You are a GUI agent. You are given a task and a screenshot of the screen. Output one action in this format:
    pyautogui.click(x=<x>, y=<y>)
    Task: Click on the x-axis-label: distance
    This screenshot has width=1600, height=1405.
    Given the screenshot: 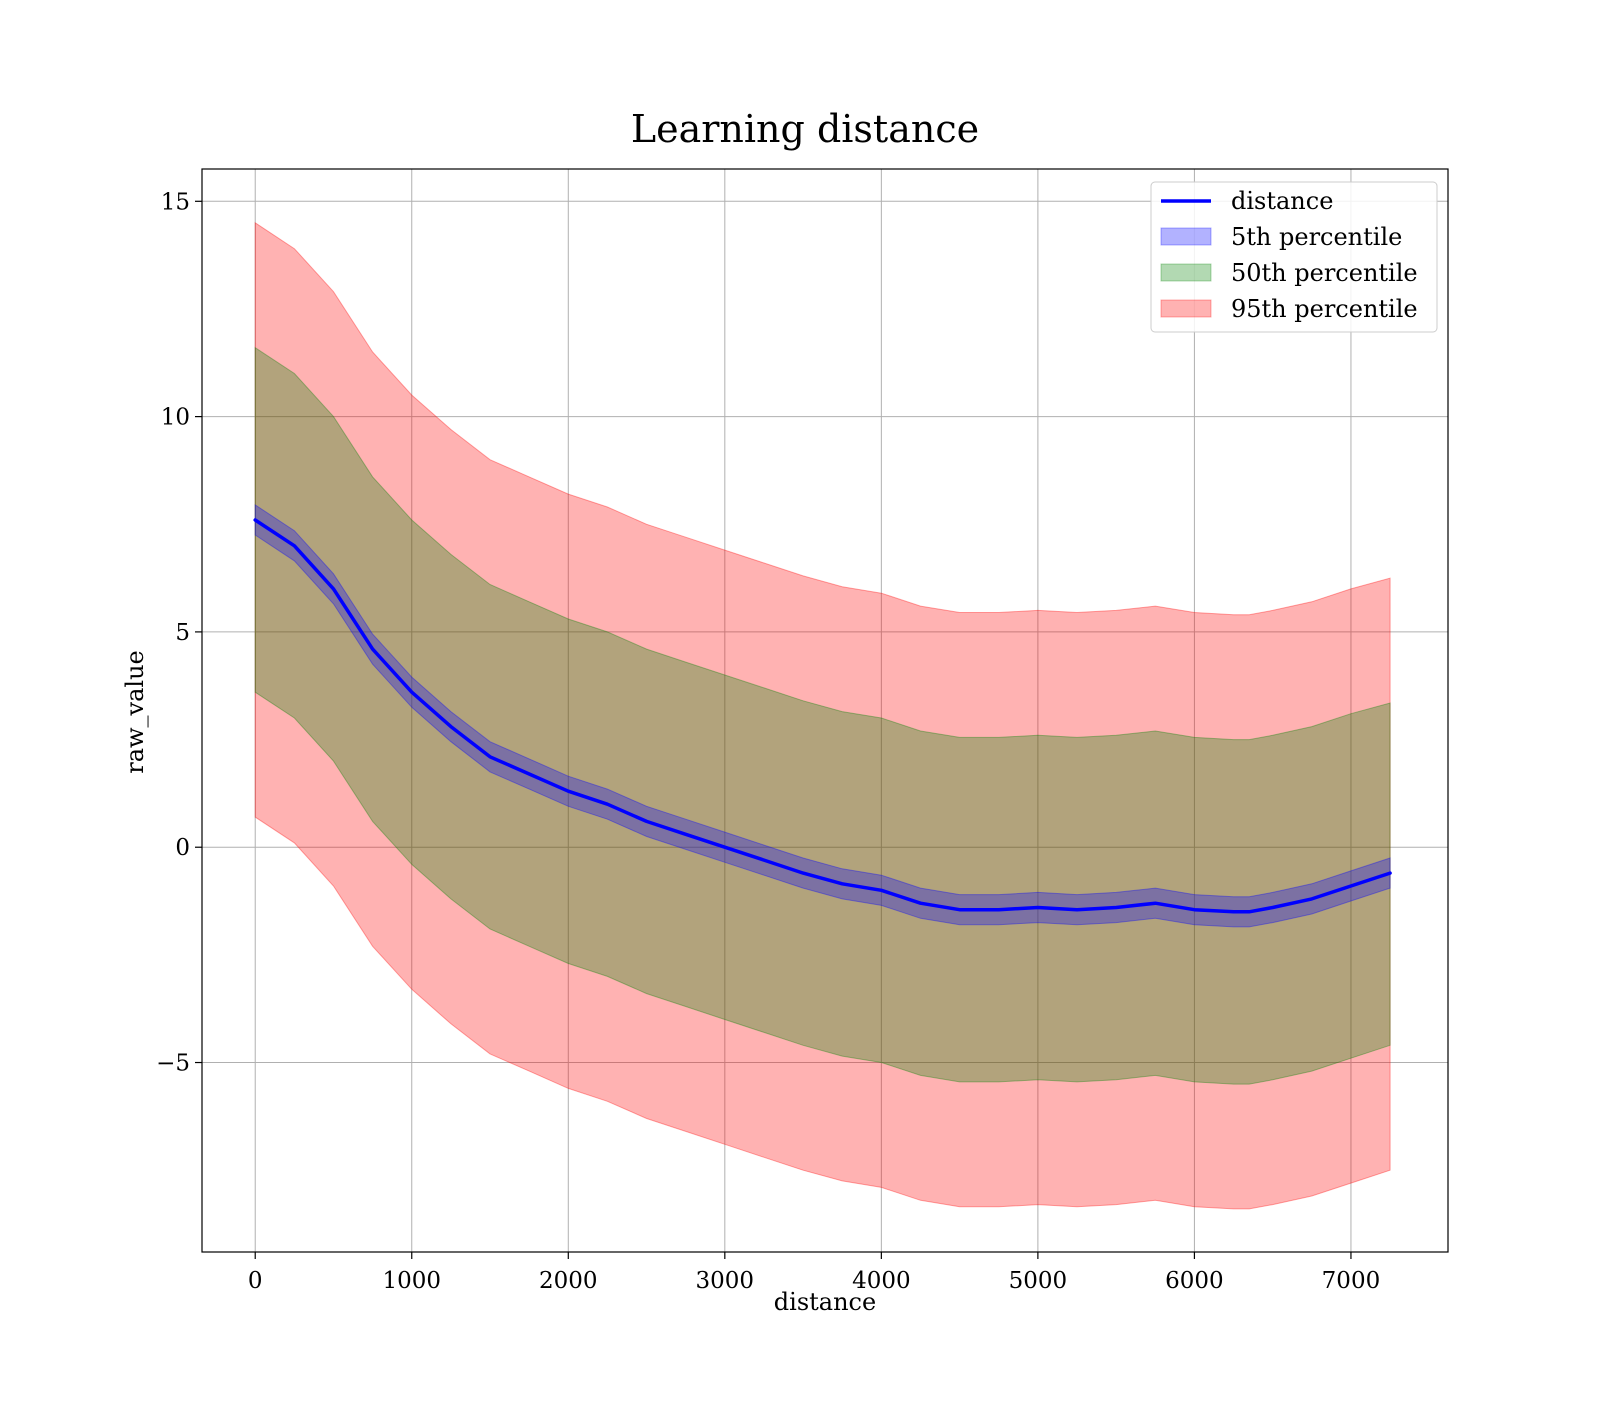 What is the action you would take?
    pyautogui.click(x=825, y=1302)
    